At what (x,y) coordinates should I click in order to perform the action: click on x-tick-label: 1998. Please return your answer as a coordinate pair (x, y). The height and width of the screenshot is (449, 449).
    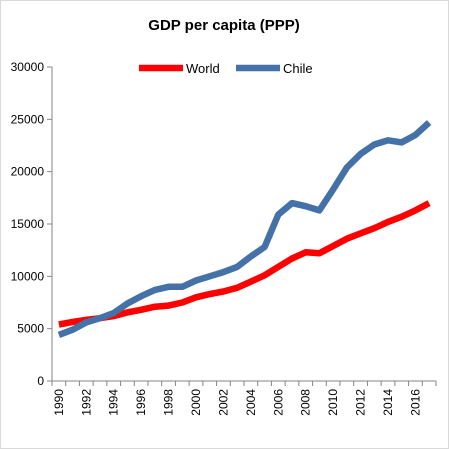
    Looking at the image, I should click on (169, 402).